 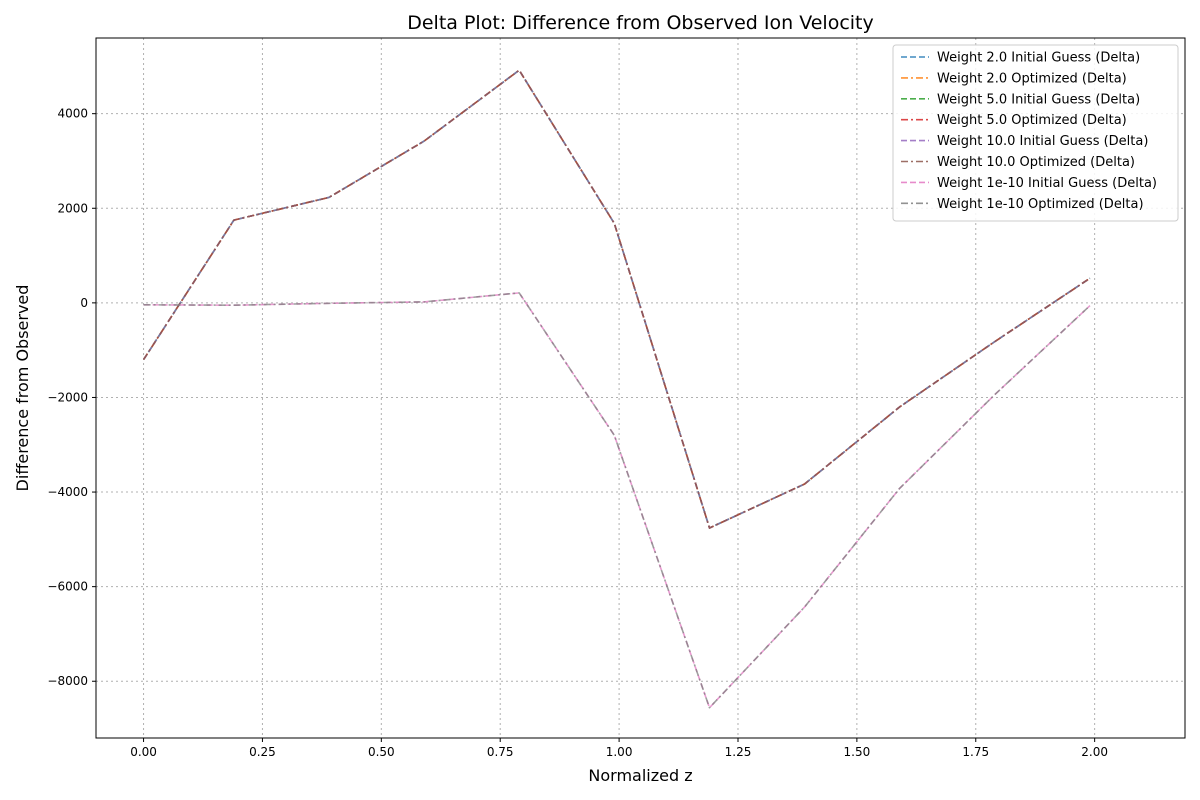 I want to click on y-axis-ticks: −8000 −6000 −4000 −2000 0 2000 4000, so click(x=71, y=397).